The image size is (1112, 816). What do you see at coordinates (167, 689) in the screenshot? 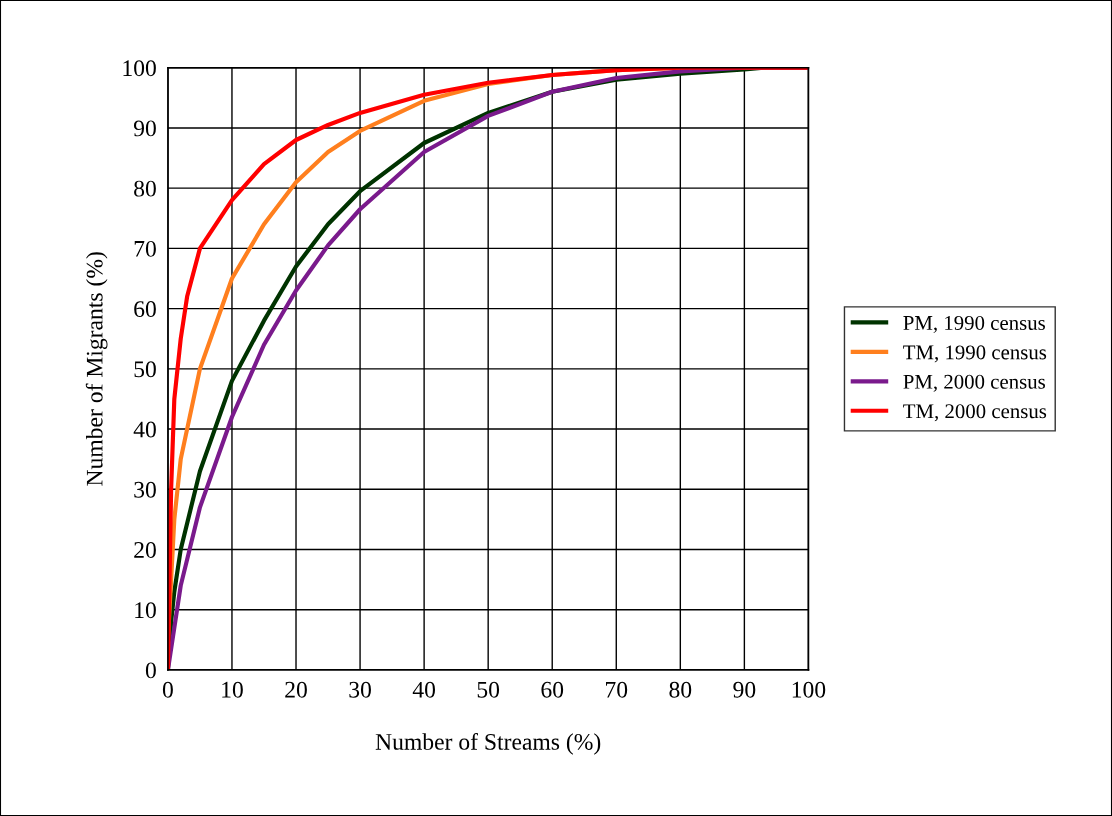
I see `x-tick-label: 0` at bounding box center [167, 689].